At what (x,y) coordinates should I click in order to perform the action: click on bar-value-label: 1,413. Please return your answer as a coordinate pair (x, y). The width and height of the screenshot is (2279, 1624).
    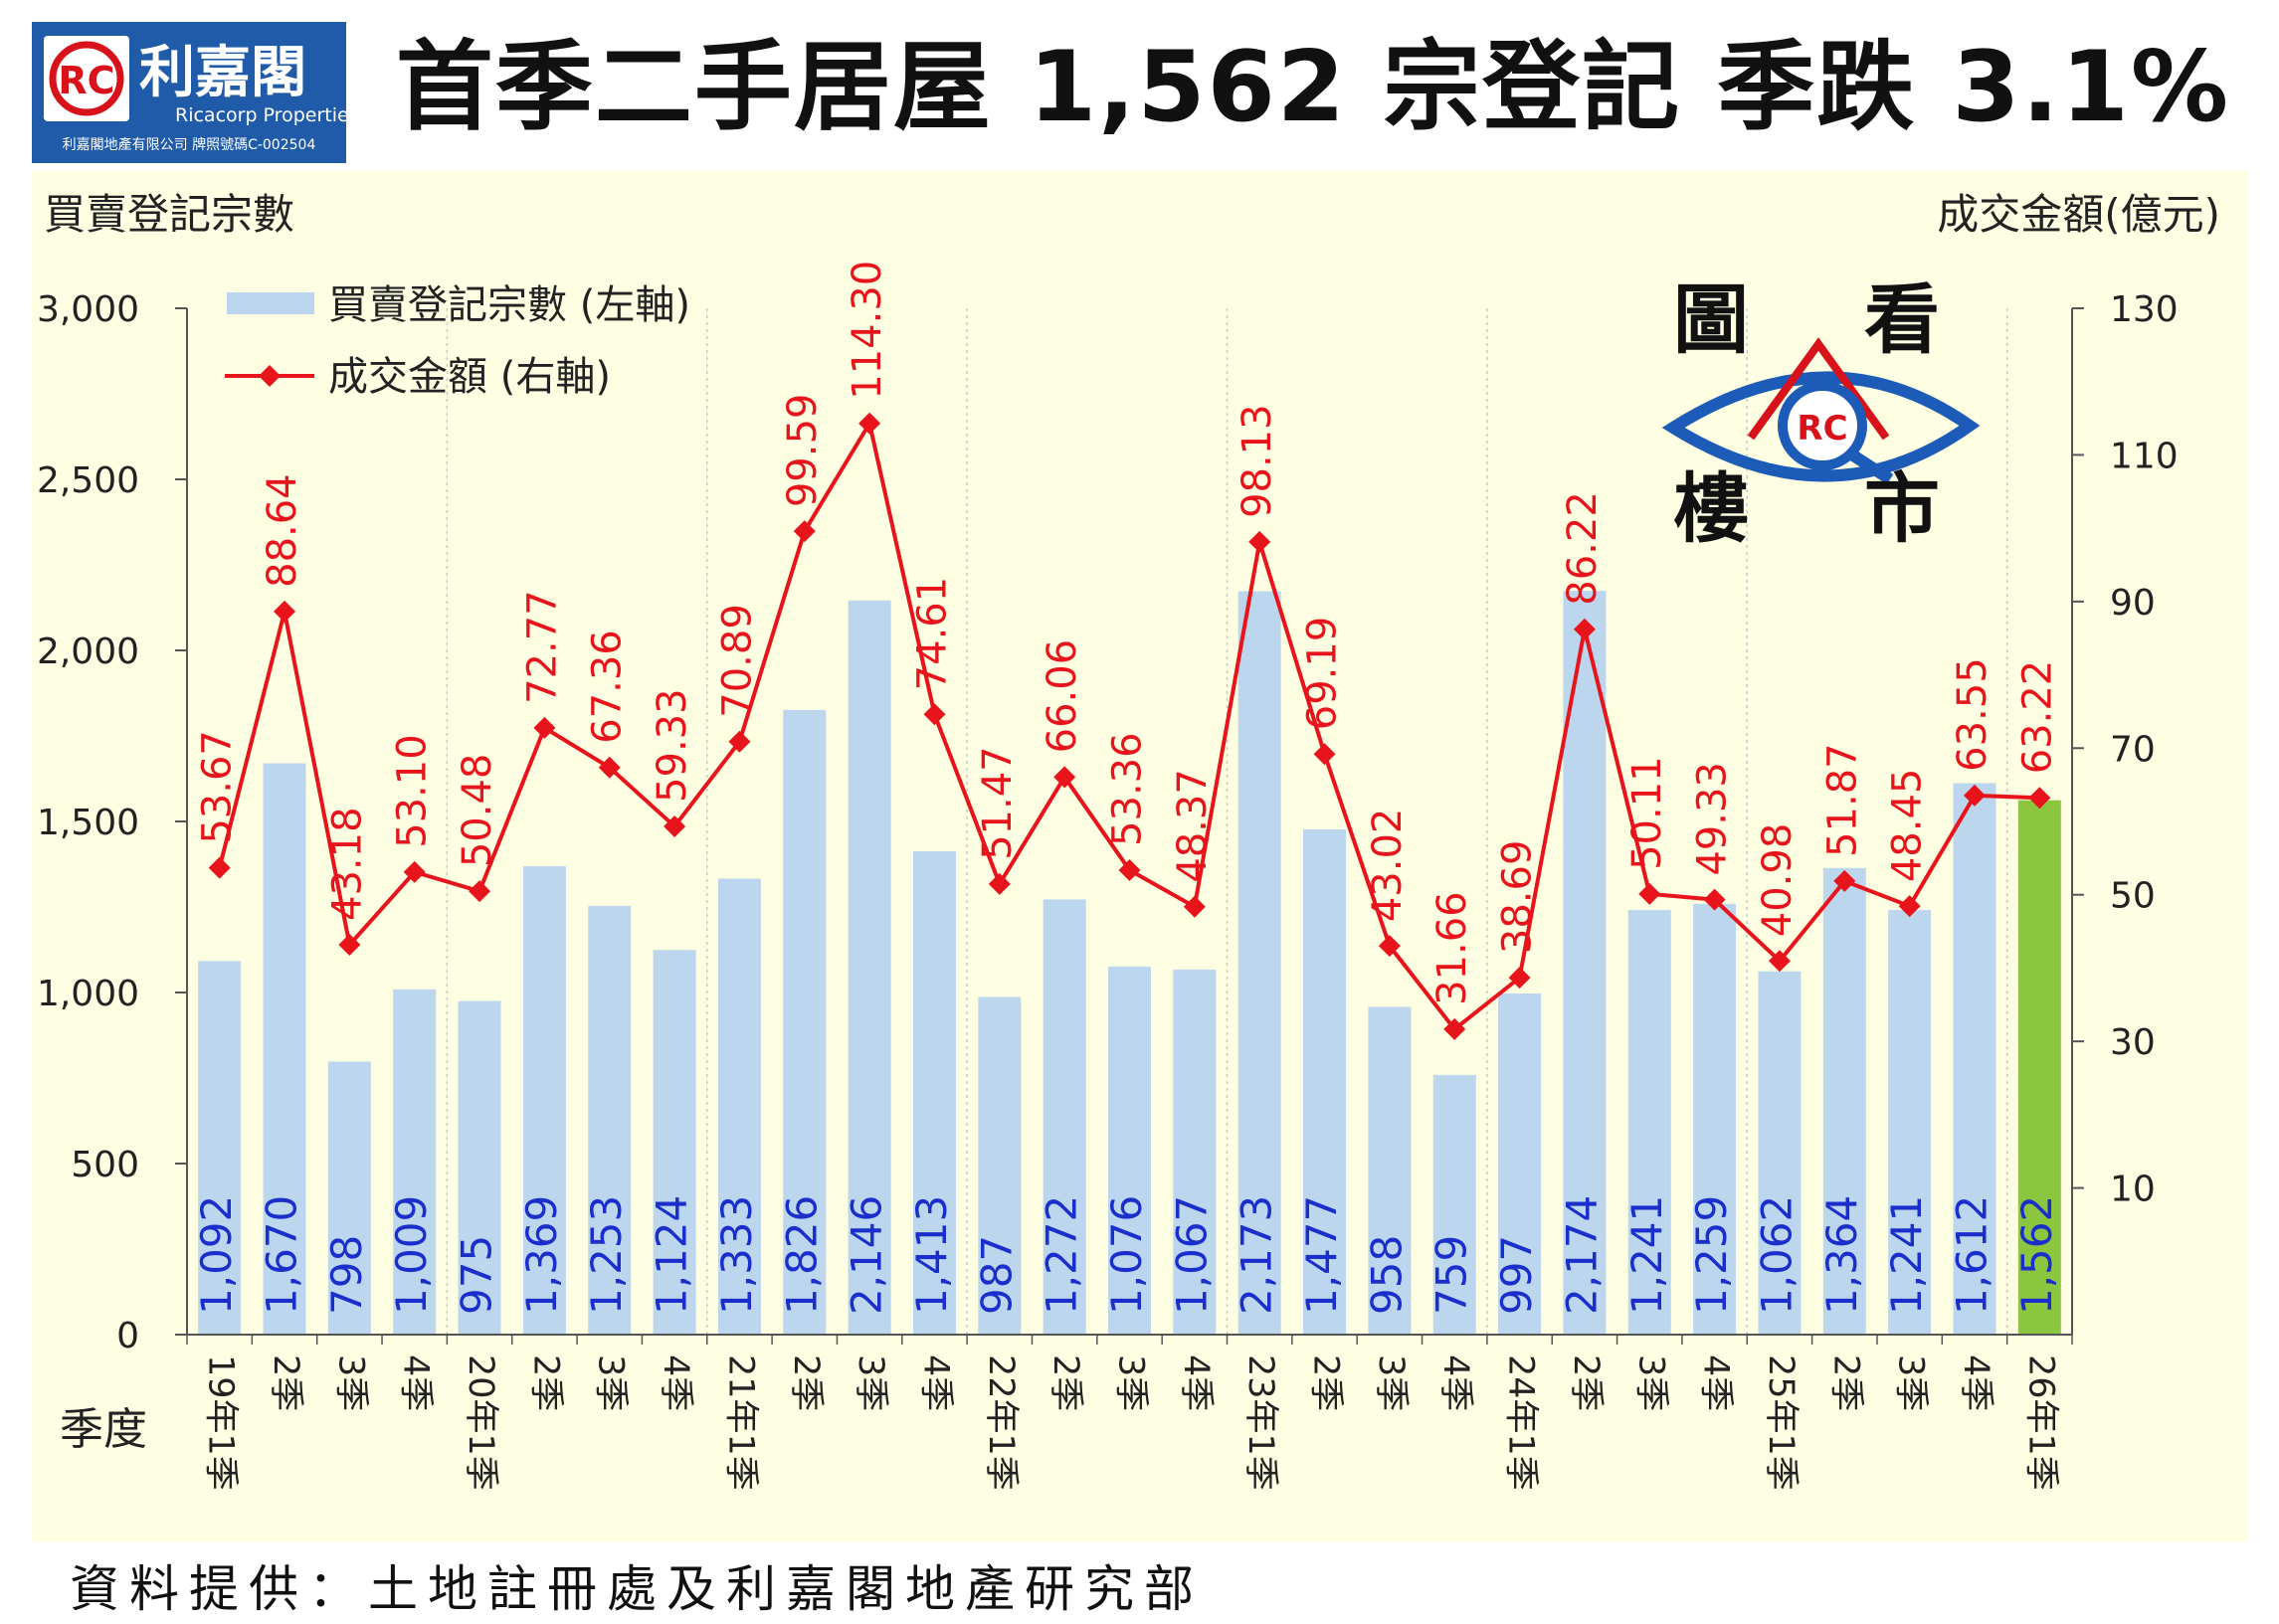
    Looking at the image, I should click on (931, 1255).